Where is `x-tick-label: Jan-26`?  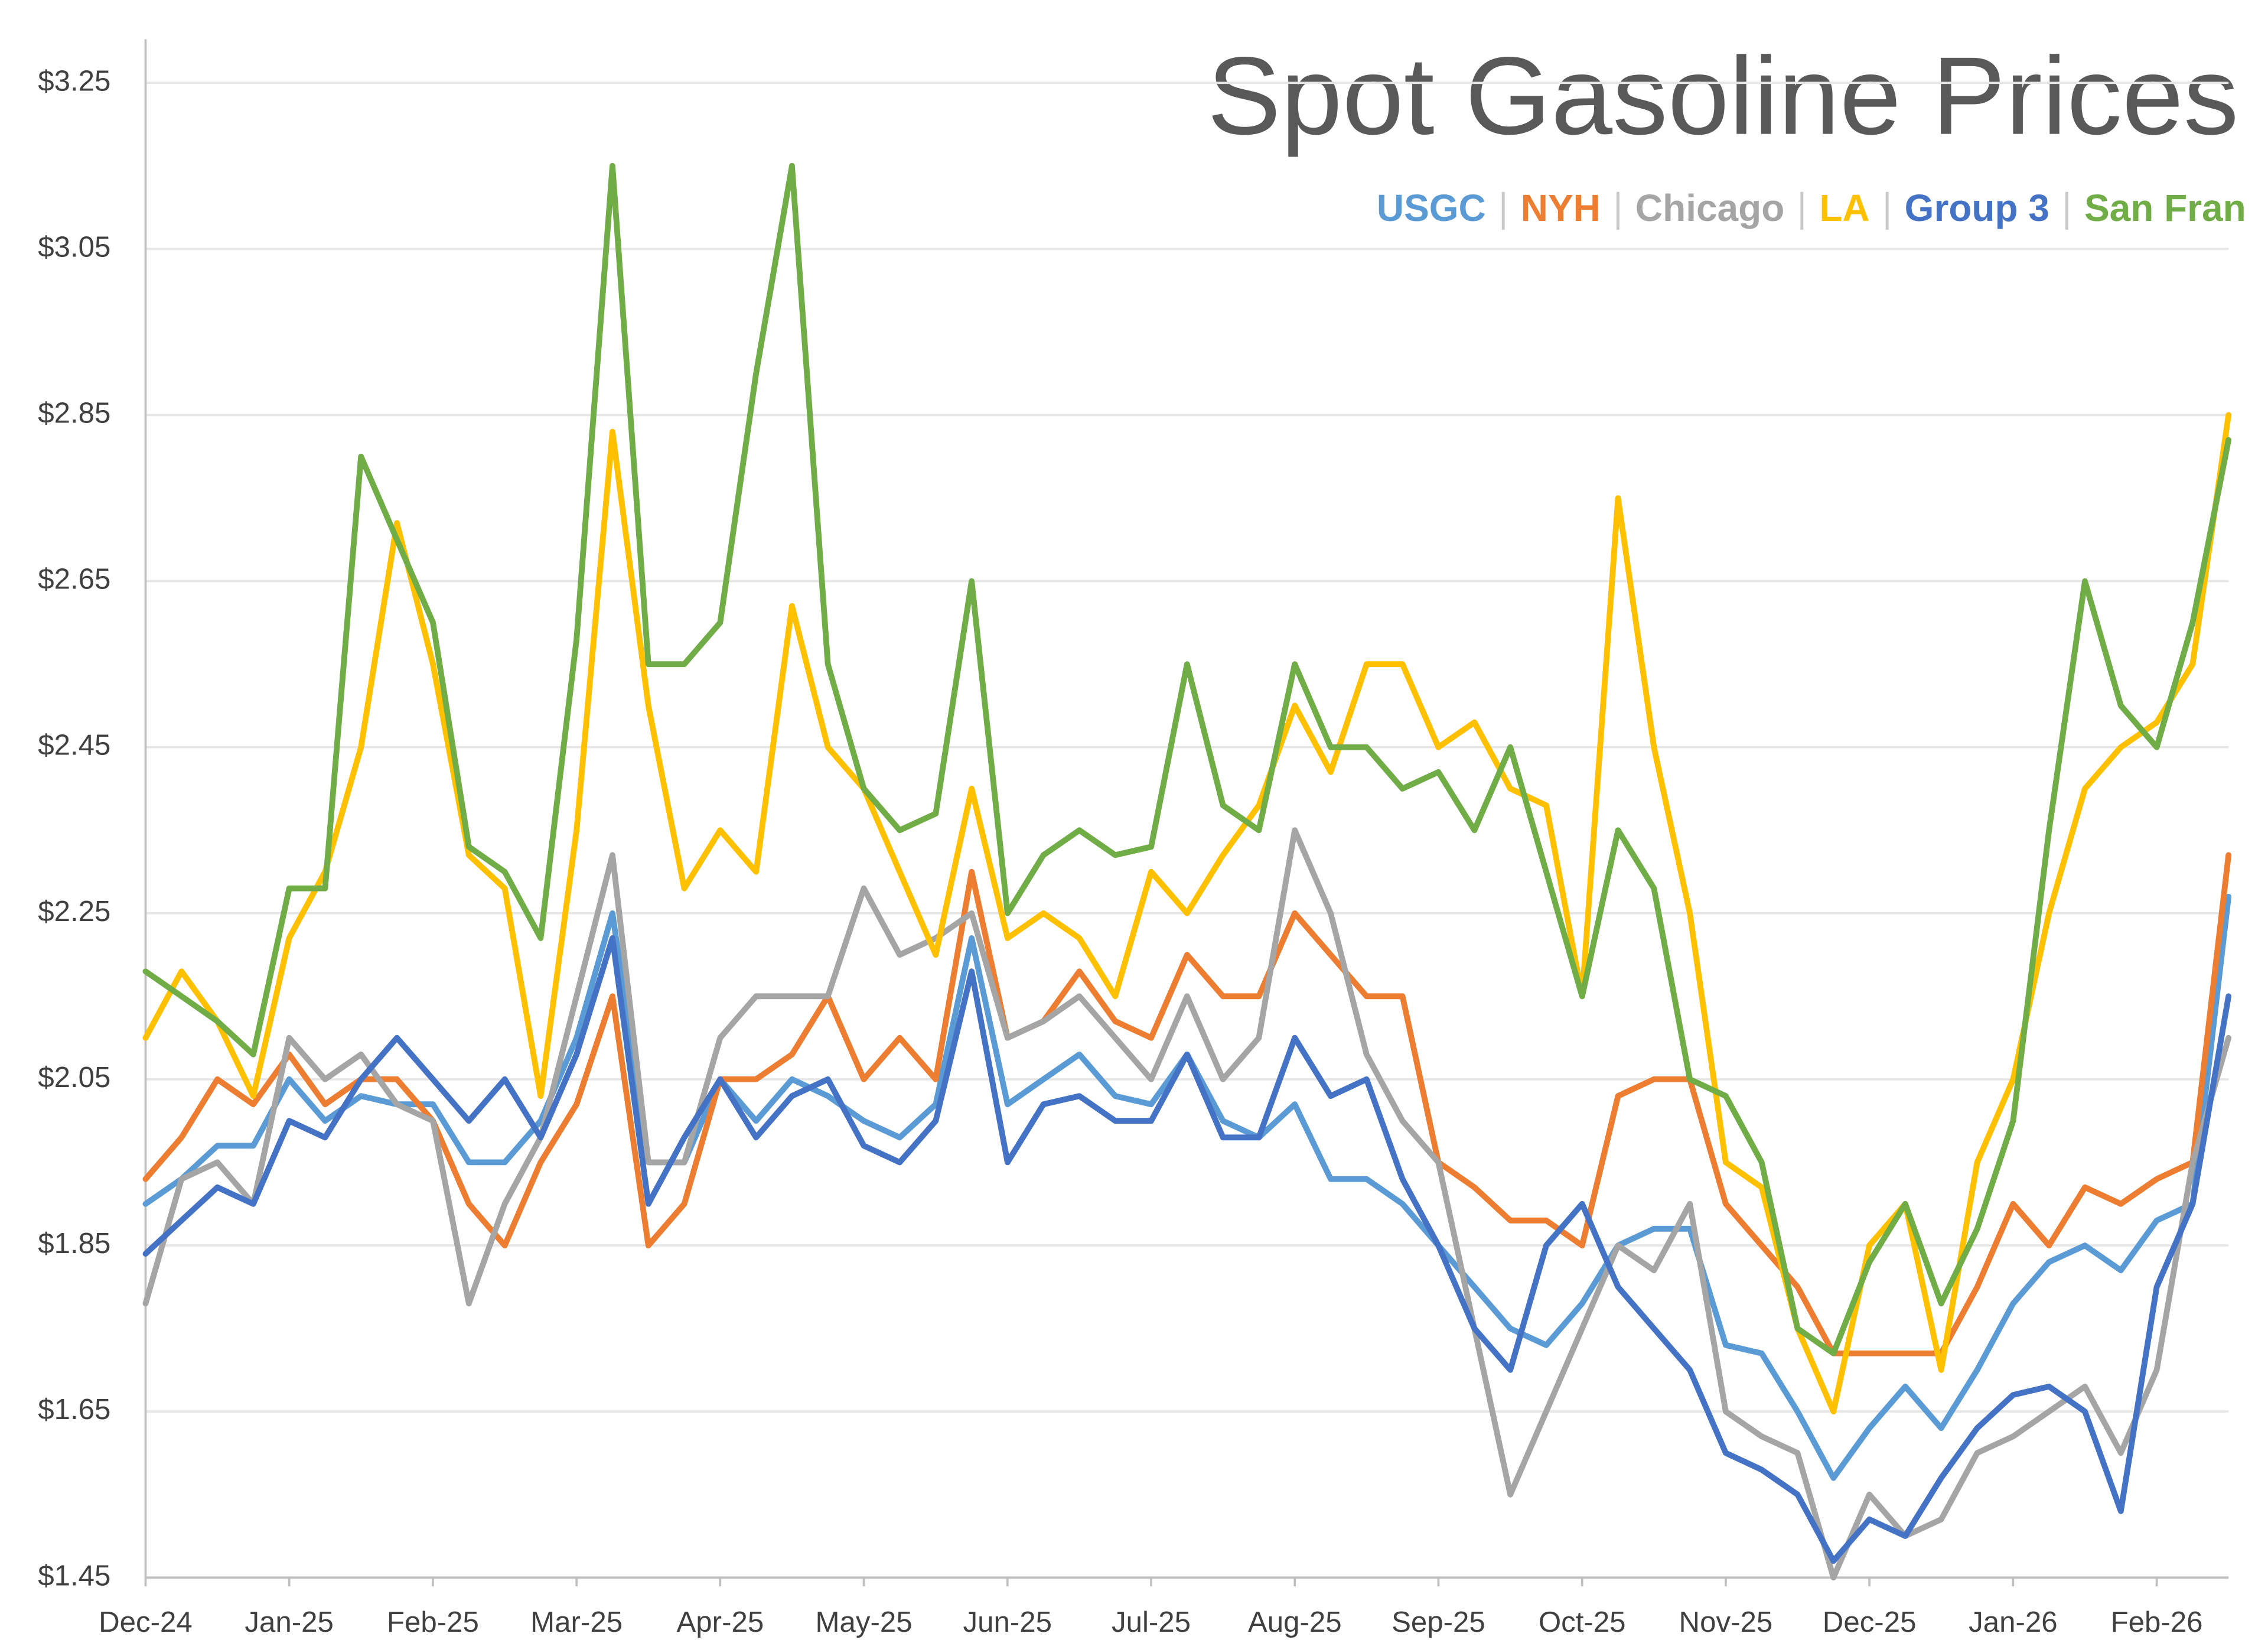
x-tick-label: Jan-26 is located at coordinates (2013, 1622).